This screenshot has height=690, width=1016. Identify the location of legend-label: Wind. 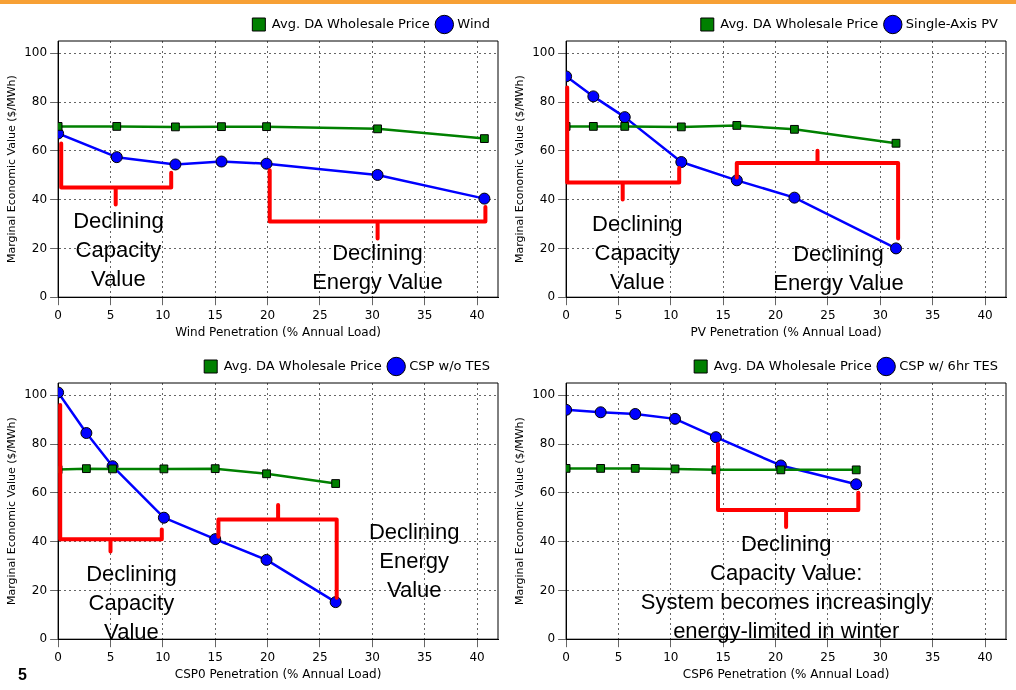
(473, 23).